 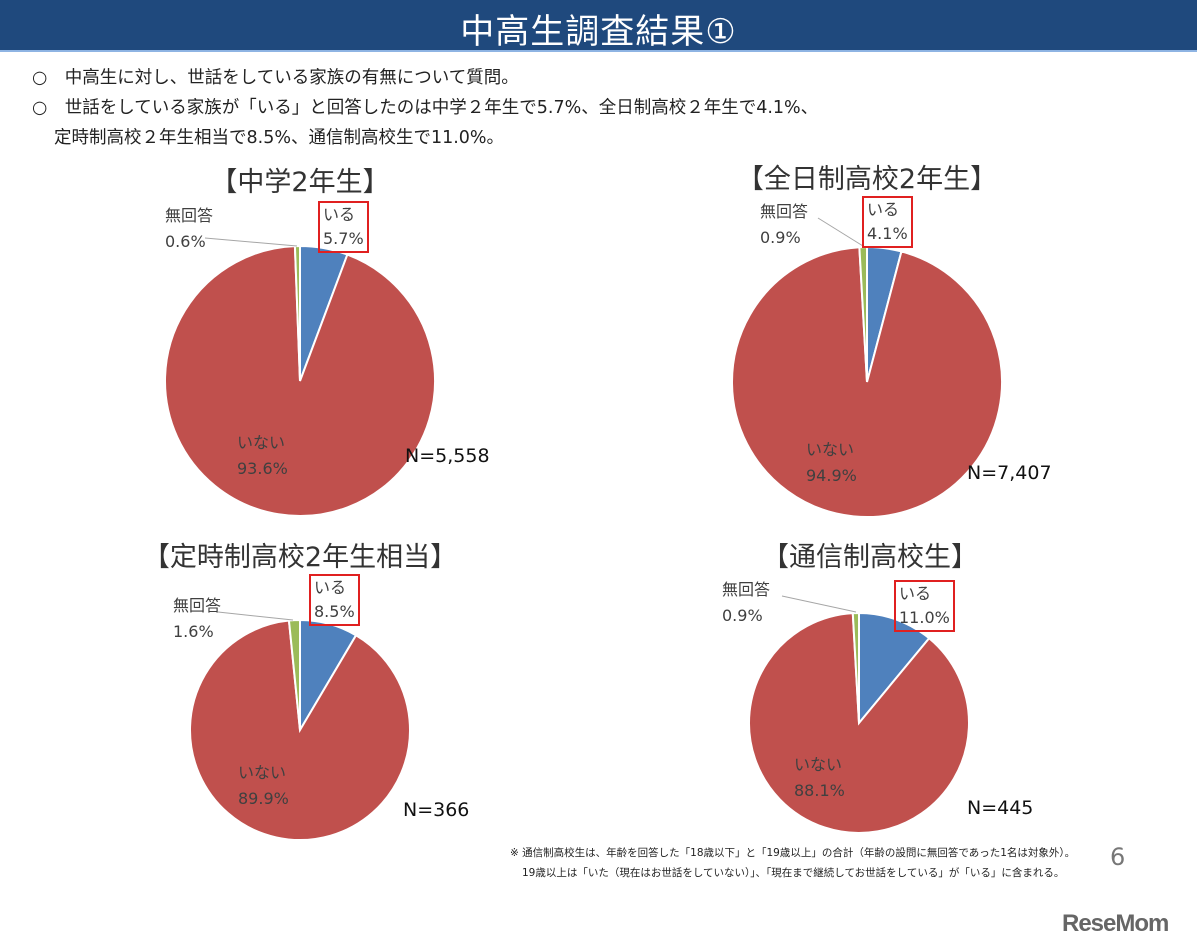 I want to click on resemom-logo: ReseMom, so click(x=1115, y=923).